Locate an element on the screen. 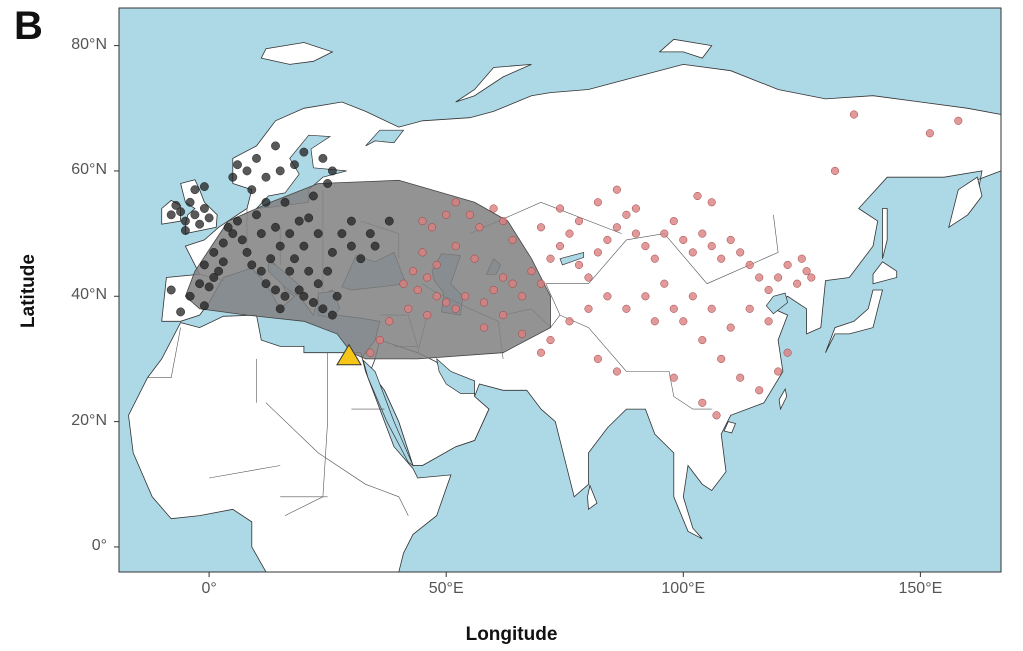 The height and width of the screenshot is (651, 1023). land-africa is located at coordinates (290, 443).